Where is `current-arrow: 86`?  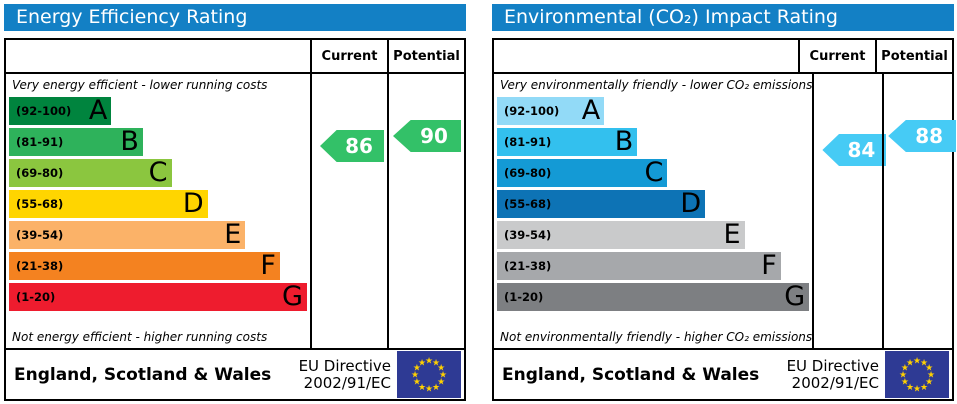
current-arrow: 86 is located at coordinates (352, 146).